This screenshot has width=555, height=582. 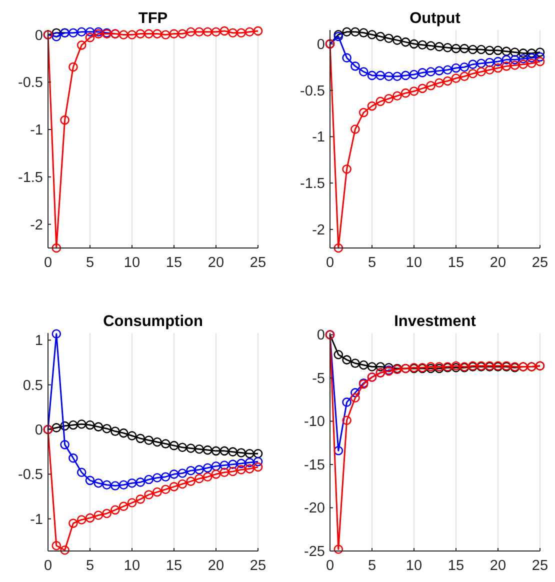 I want to click on x-tick-label: 20, so click(x=498, y=263).